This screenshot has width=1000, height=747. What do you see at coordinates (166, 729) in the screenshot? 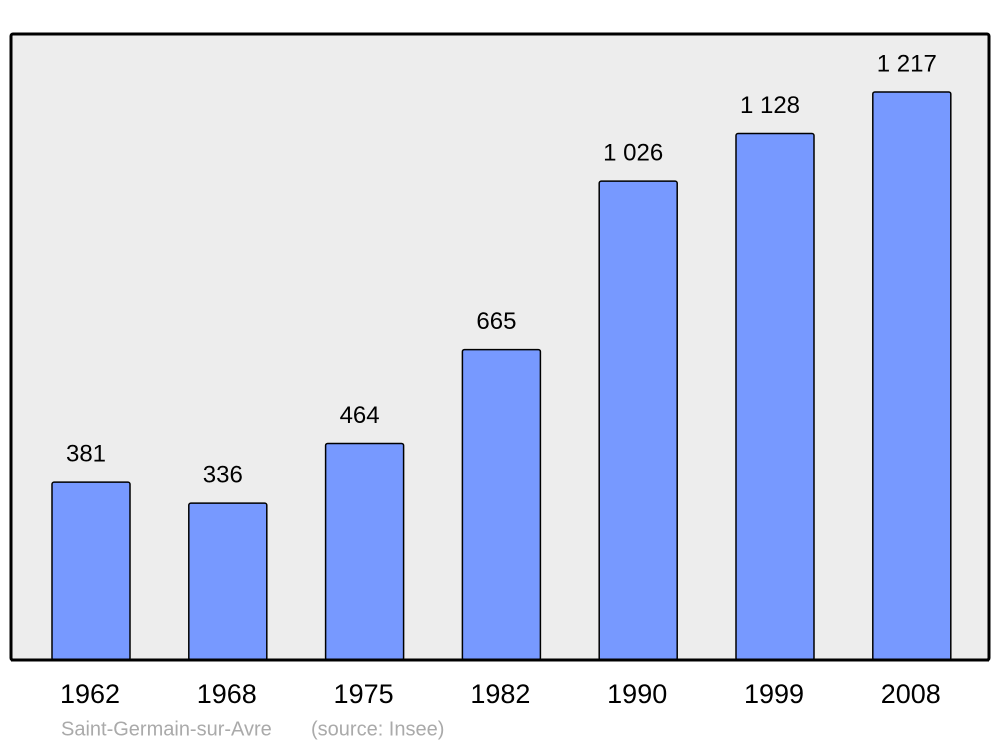
I see `caption: Saint-Germain-sur-Avre` at bounding box center [166, 729].